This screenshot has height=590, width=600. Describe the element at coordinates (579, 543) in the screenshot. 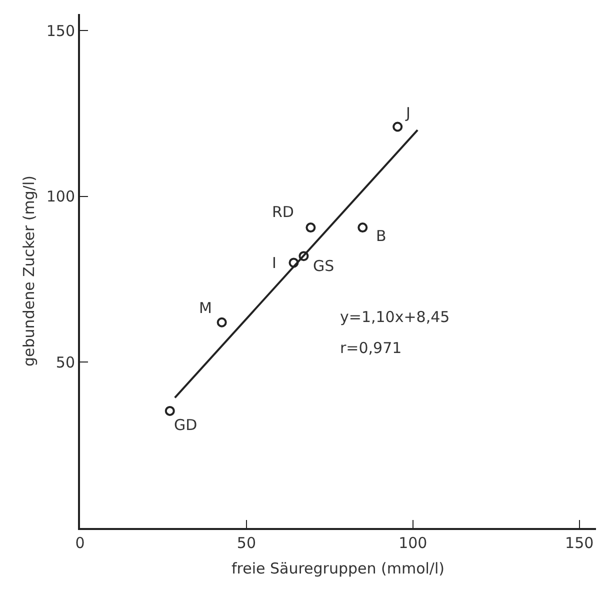

I see `x-tick-label: 150` at that location.